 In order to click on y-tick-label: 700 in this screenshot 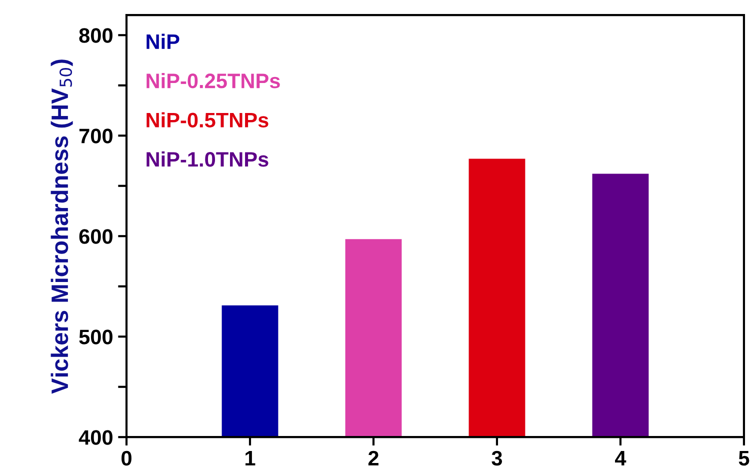, I will do `click(95, 136)`.